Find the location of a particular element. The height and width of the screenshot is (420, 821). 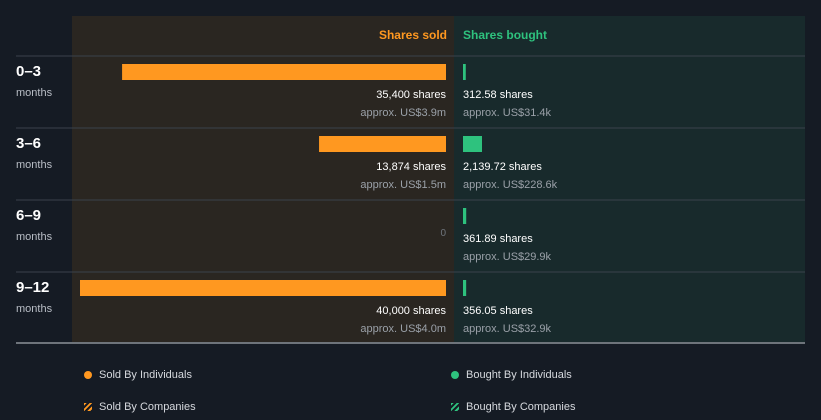

shares-sold-header: Shares sold is located at coordinates (413, 35).